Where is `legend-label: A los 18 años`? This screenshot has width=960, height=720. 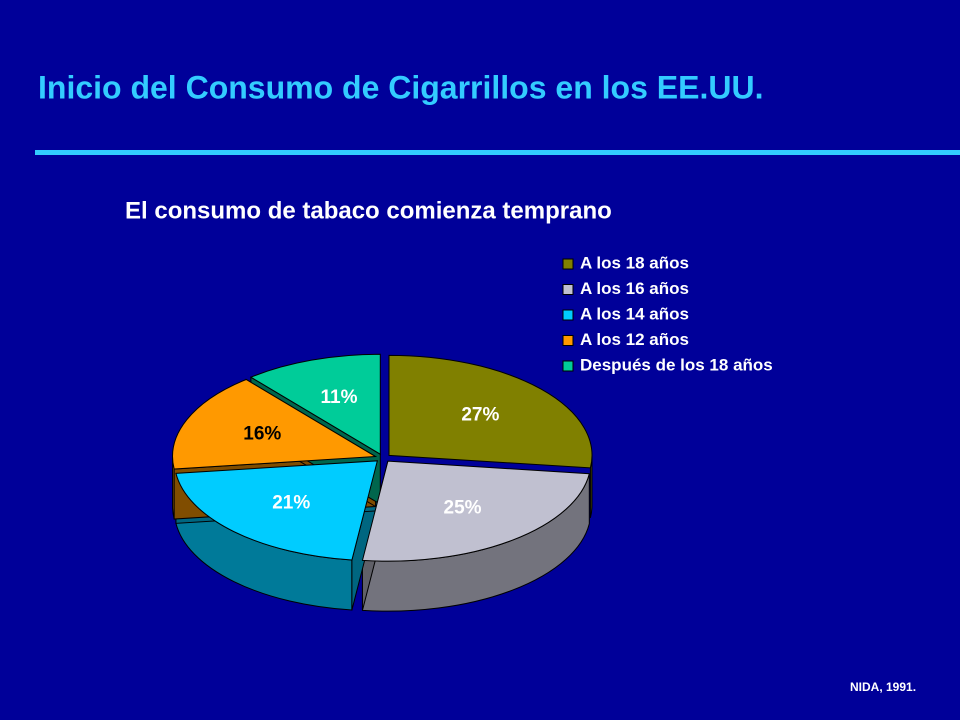 legend-label: A los 18 años is located at coordinates (634, 262).